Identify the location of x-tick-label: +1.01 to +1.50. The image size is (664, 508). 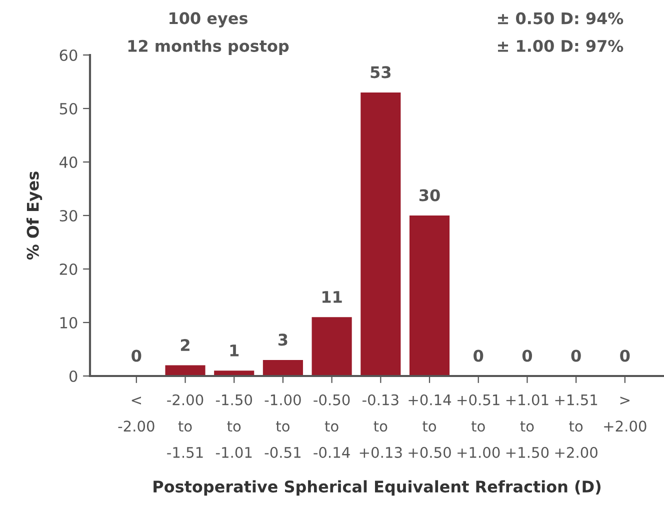
(527, 426).